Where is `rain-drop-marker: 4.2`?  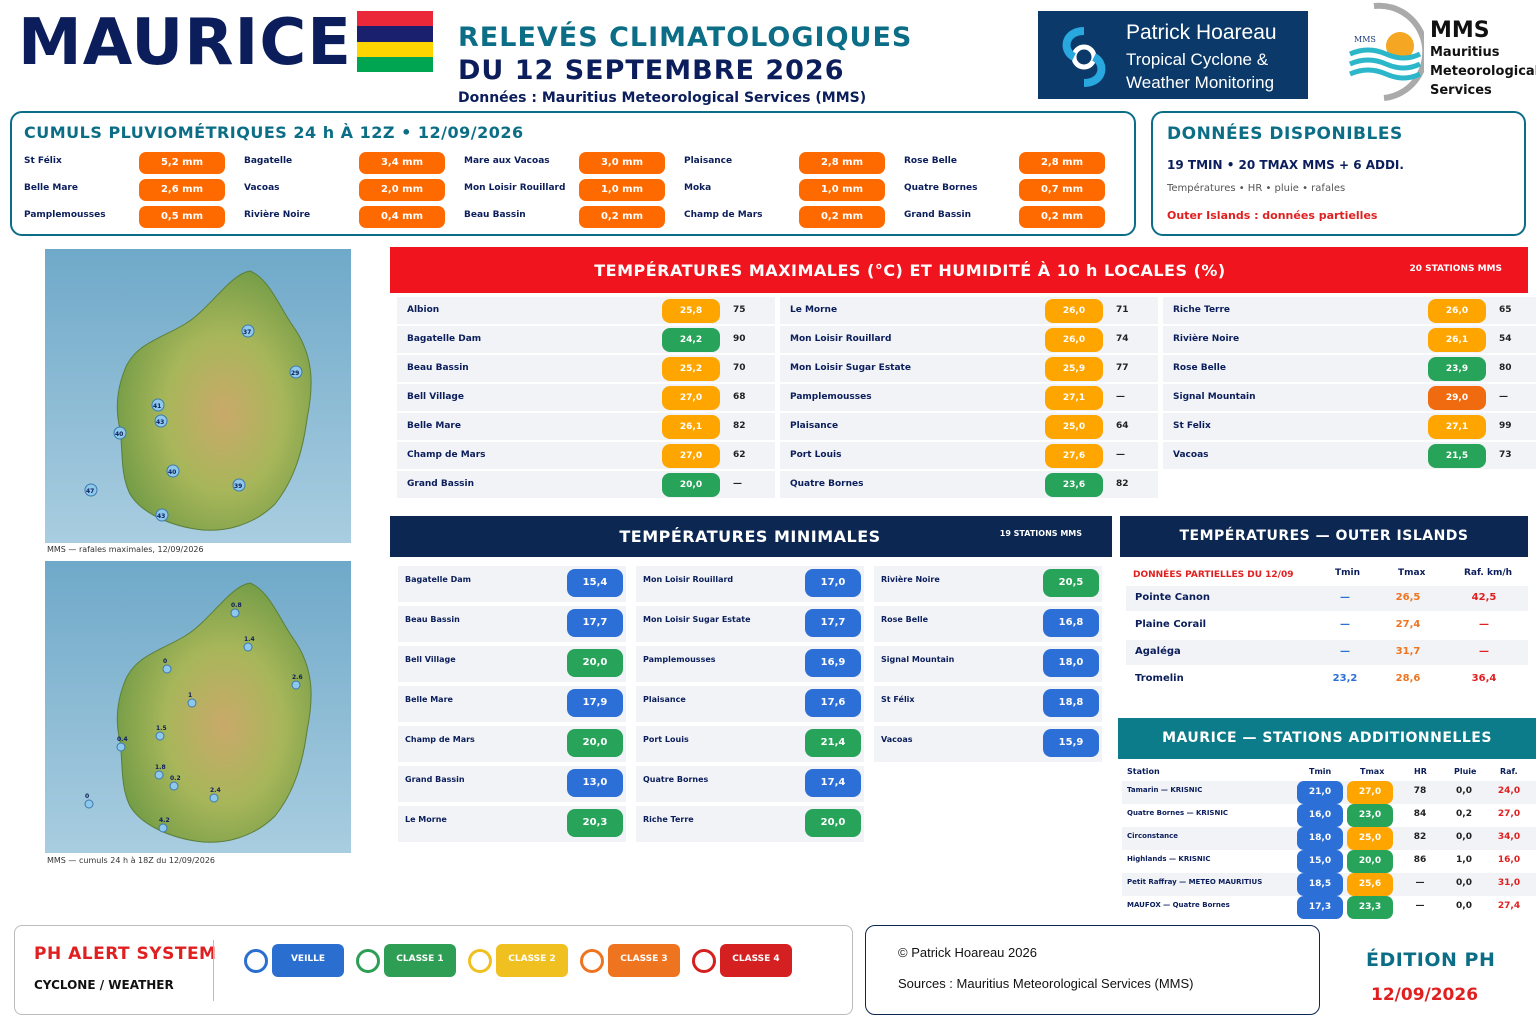
rain-drop-marker: 4.2 is located at coordinates (164, 825).